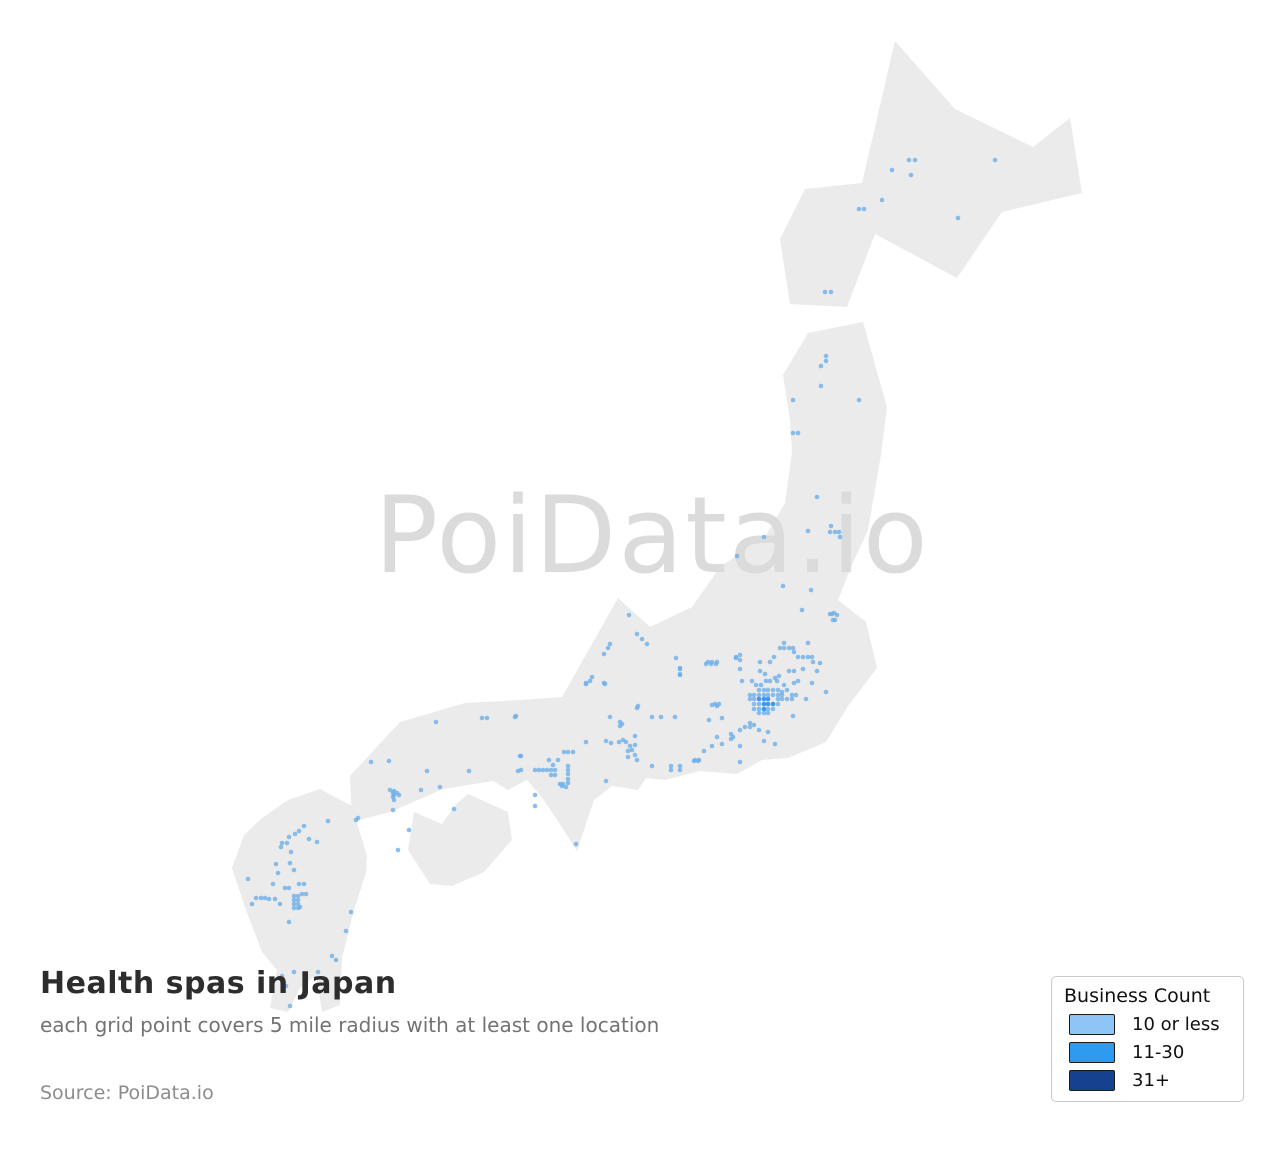 The width and height of the screenshot is (1280, 1152). What do you see at coordinates (652, 535) in the screenshot?
I see `watermark-text: PoiData.io` at bounding box center [652, 535].